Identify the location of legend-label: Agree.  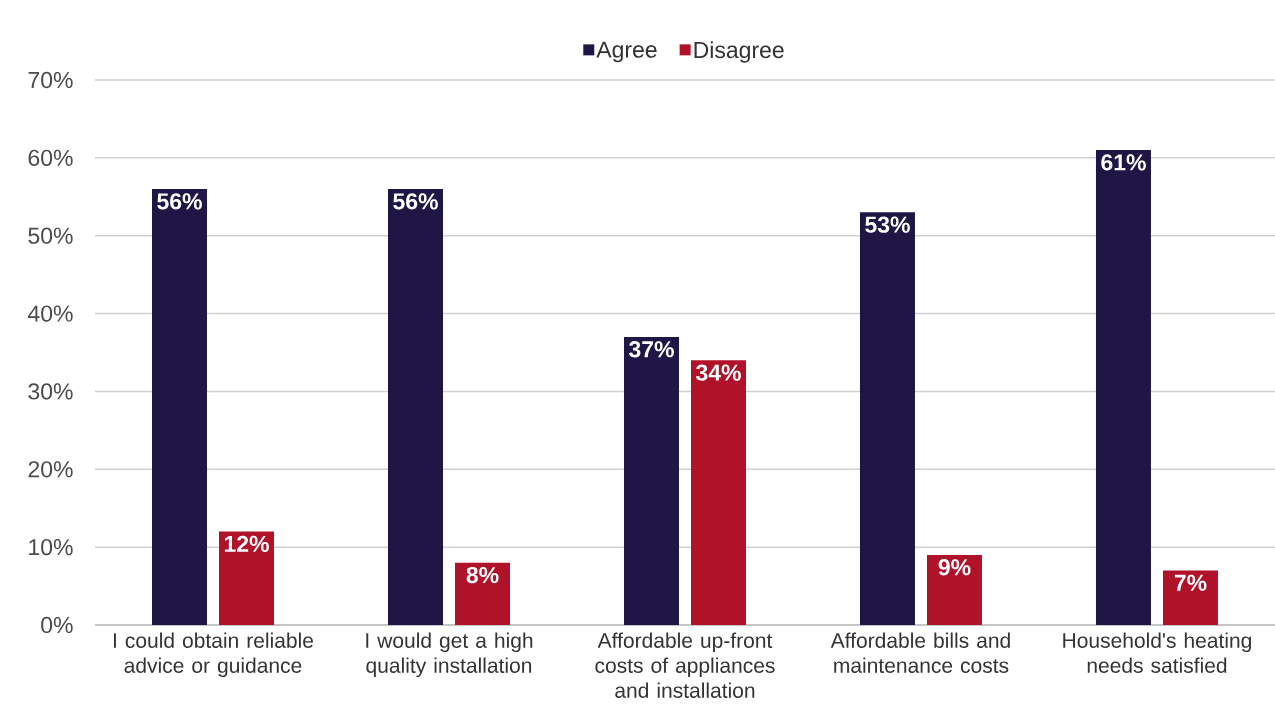
(626, 52).